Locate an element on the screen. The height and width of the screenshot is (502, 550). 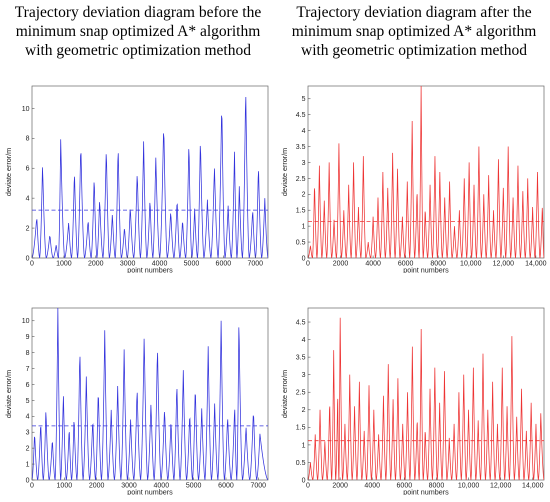
y-tick-label: 7 is located at coordinates (28, 369).